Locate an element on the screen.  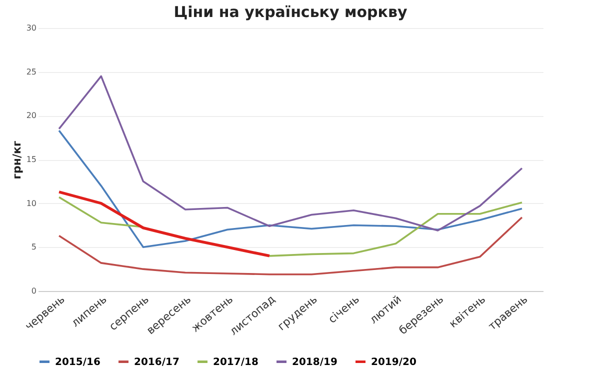
legend-label: 2016/17 is located at coordinates (157, 362).